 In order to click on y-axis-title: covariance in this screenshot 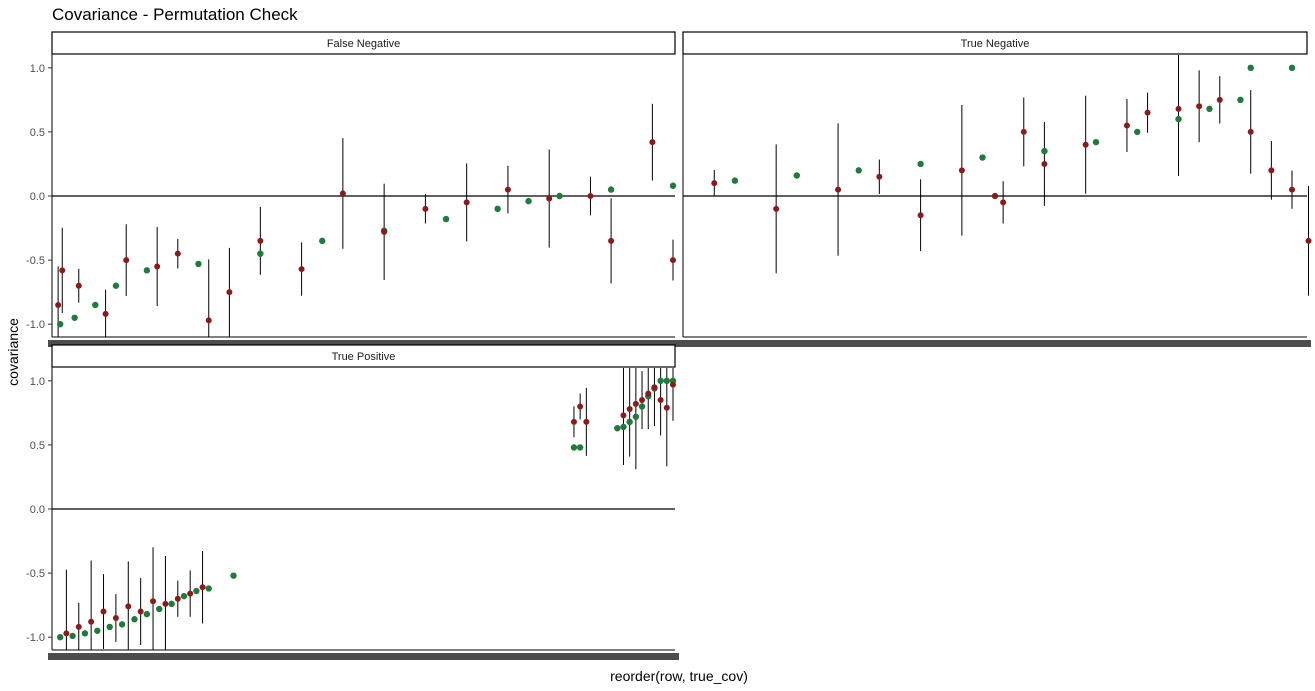, I will do `click(13, 352)`.